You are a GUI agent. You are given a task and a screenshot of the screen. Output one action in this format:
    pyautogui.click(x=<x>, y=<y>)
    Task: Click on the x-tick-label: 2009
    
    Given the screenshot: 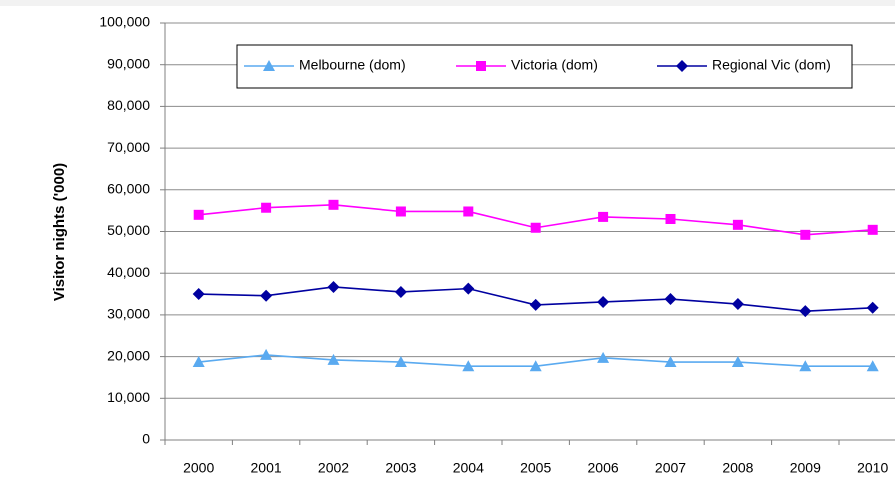 What is the action you would take?
    pyautogui.click(x=805, y=468)
    